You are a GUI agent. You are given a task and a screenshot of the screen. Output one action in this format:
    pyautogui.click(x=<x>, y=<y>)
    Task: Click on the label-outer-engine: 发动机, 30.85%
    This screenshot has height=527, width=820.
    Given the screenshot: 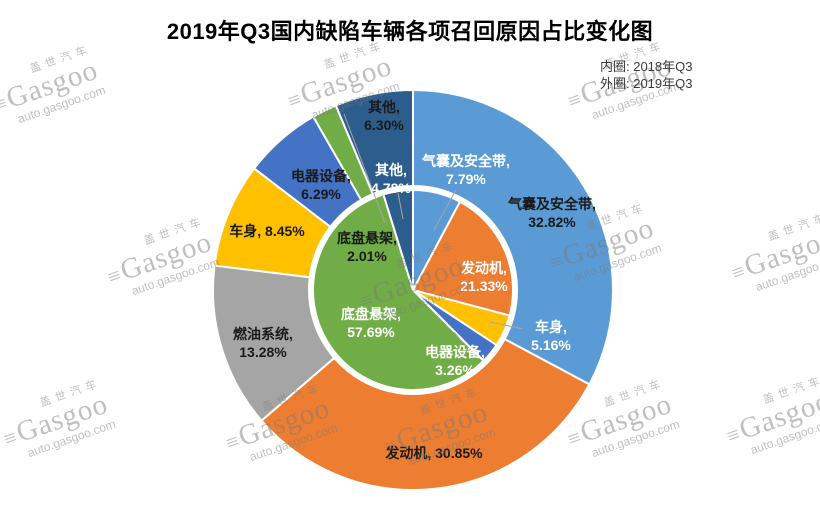 What is the action you would take?
    pyautogui.click(x=433, y=453)
    